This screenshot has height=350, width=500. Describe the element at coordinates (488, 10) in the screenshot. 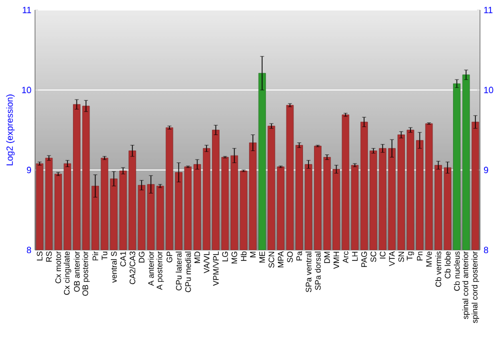

I see `y2-tick-label: 11` at that location.